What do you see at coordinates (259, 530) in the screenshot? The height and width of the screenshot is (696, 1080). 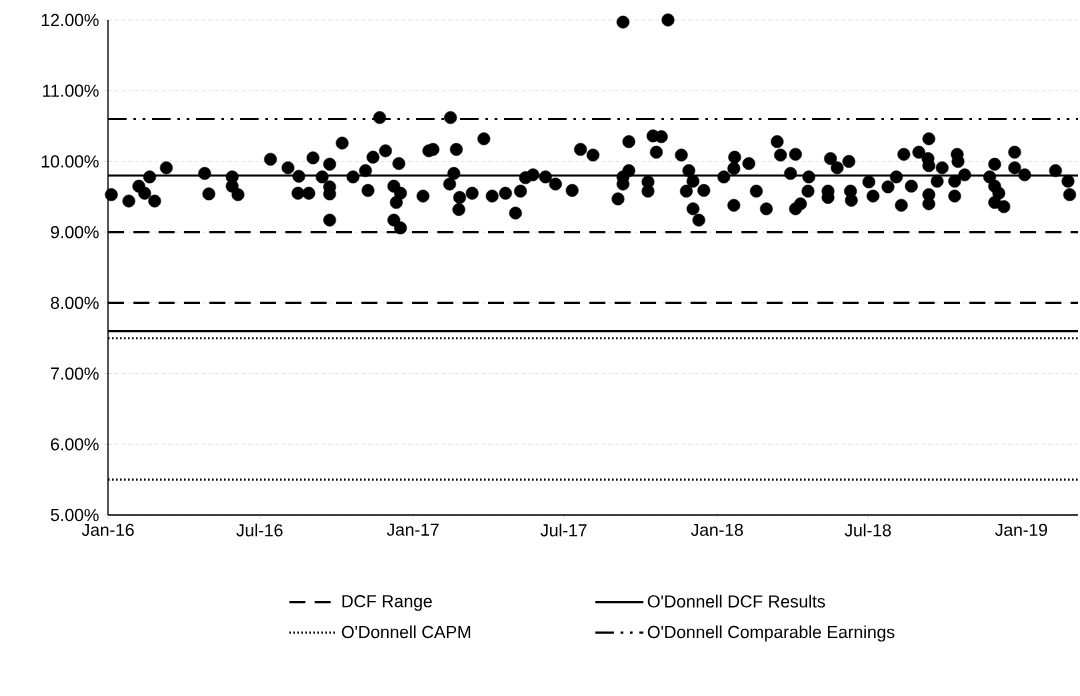 I see `x-tick-label: Jul-16` at bounding box center [259, 530].